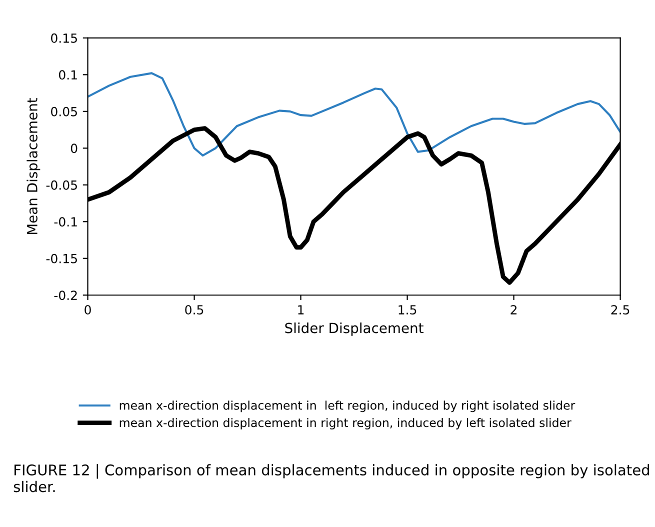 The height and width of the screenshot is (527, 655). Describe the element at coordinates (65, 295) in the screenshot. I see `y-tick-label: -0.2` at that location.